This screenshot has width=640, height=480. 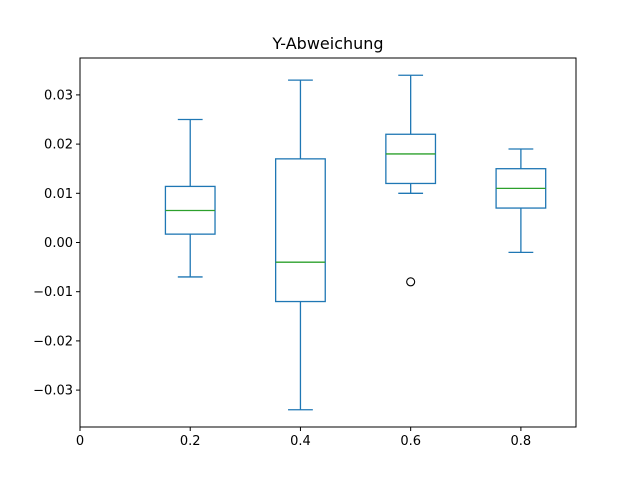 What do you see at coordinates (300, 441) in the screenshot?
I see `x-tick-label-2: 0.4` at bounding box center [300, 441].